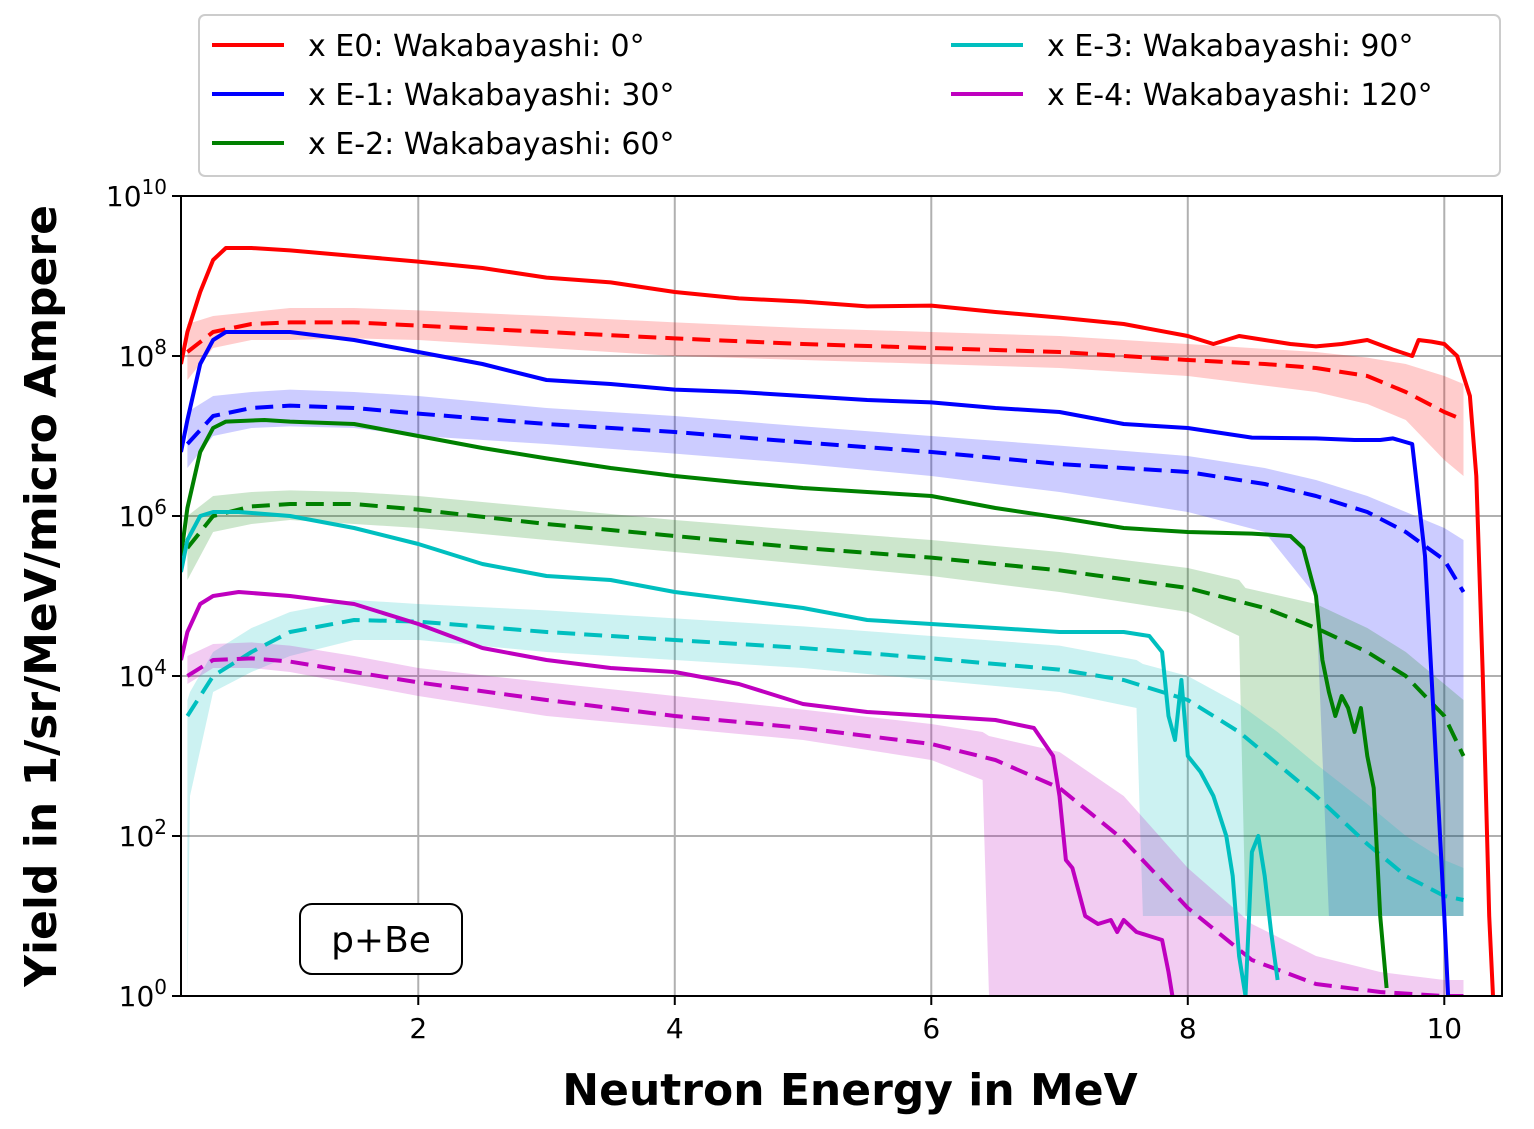 The width and height of the screenshot is (1534, 1129). I want to click on x-axis-ticks: 2 4 6 8 10, so click(935, 1020).